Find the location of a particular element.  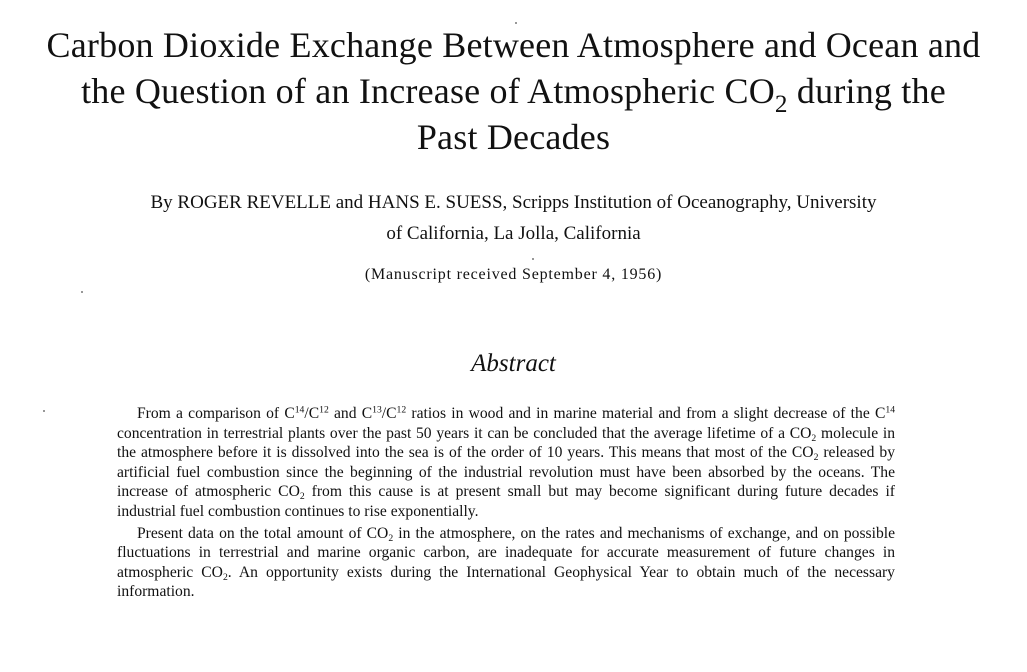

author-byline-line-2: of California, La Jolla, California is located at coordinates (513, 233).